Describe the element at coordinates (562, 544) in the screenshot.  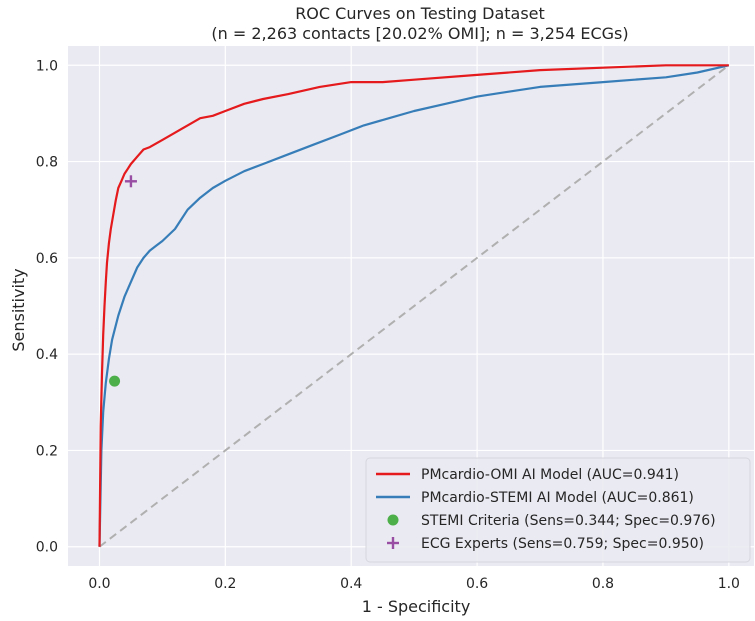
I see `legend-label: ECG Experts (Sens=0.759; Spec=0.950)` at that location.